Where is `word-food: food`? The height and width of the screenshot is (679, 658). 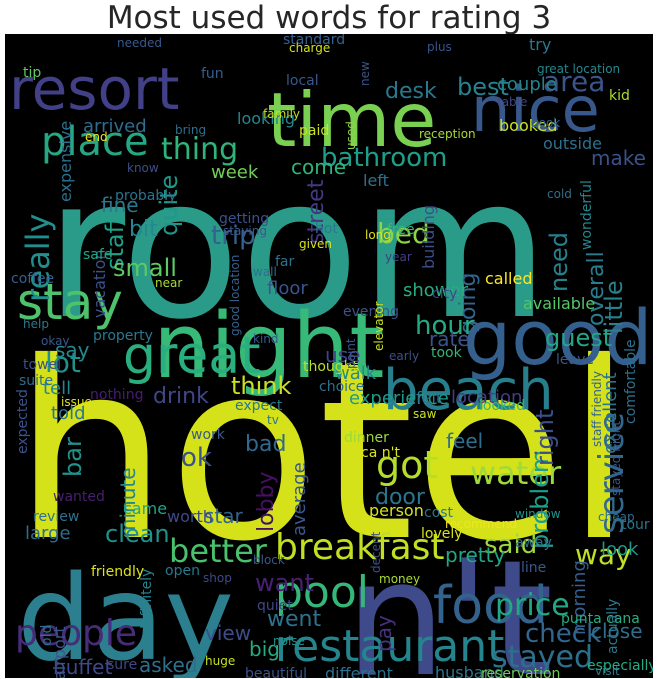 word-food: food is located at coordinates (490, 606).